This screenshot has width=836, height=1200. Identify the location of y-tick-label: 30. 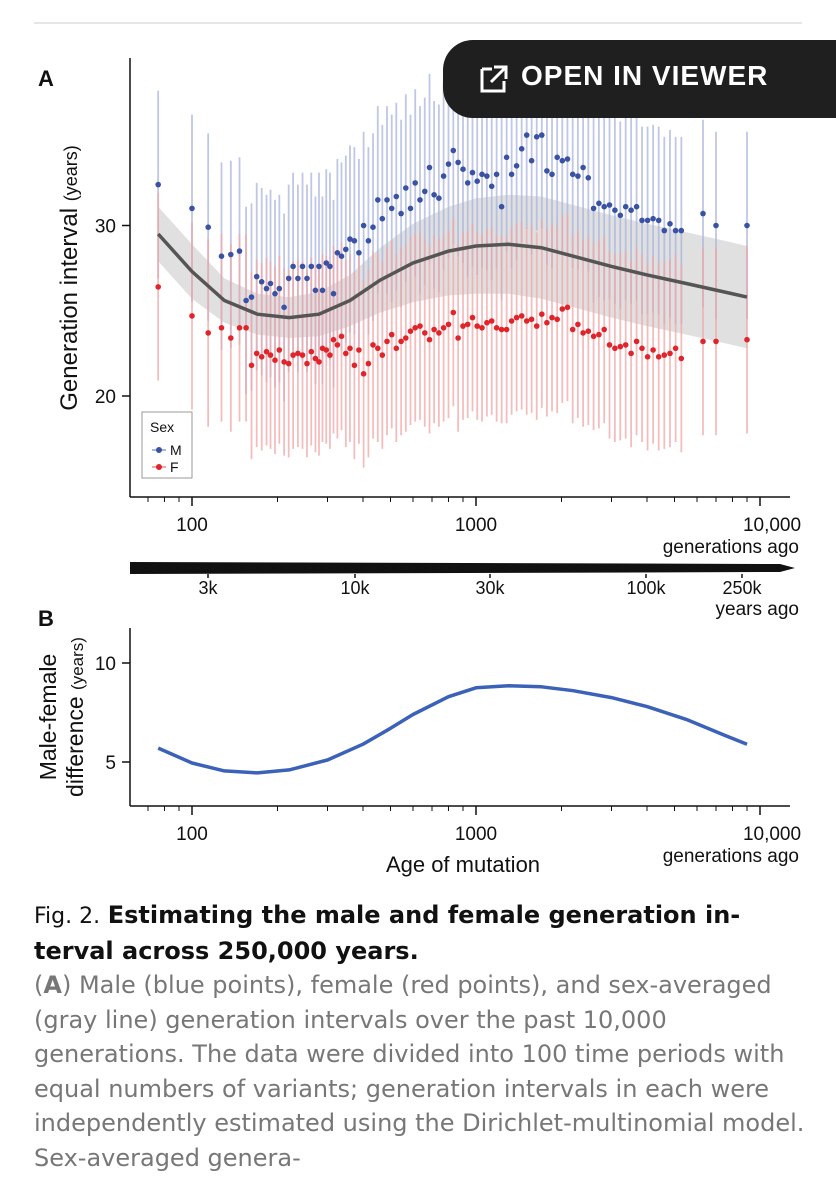
(105, 227).